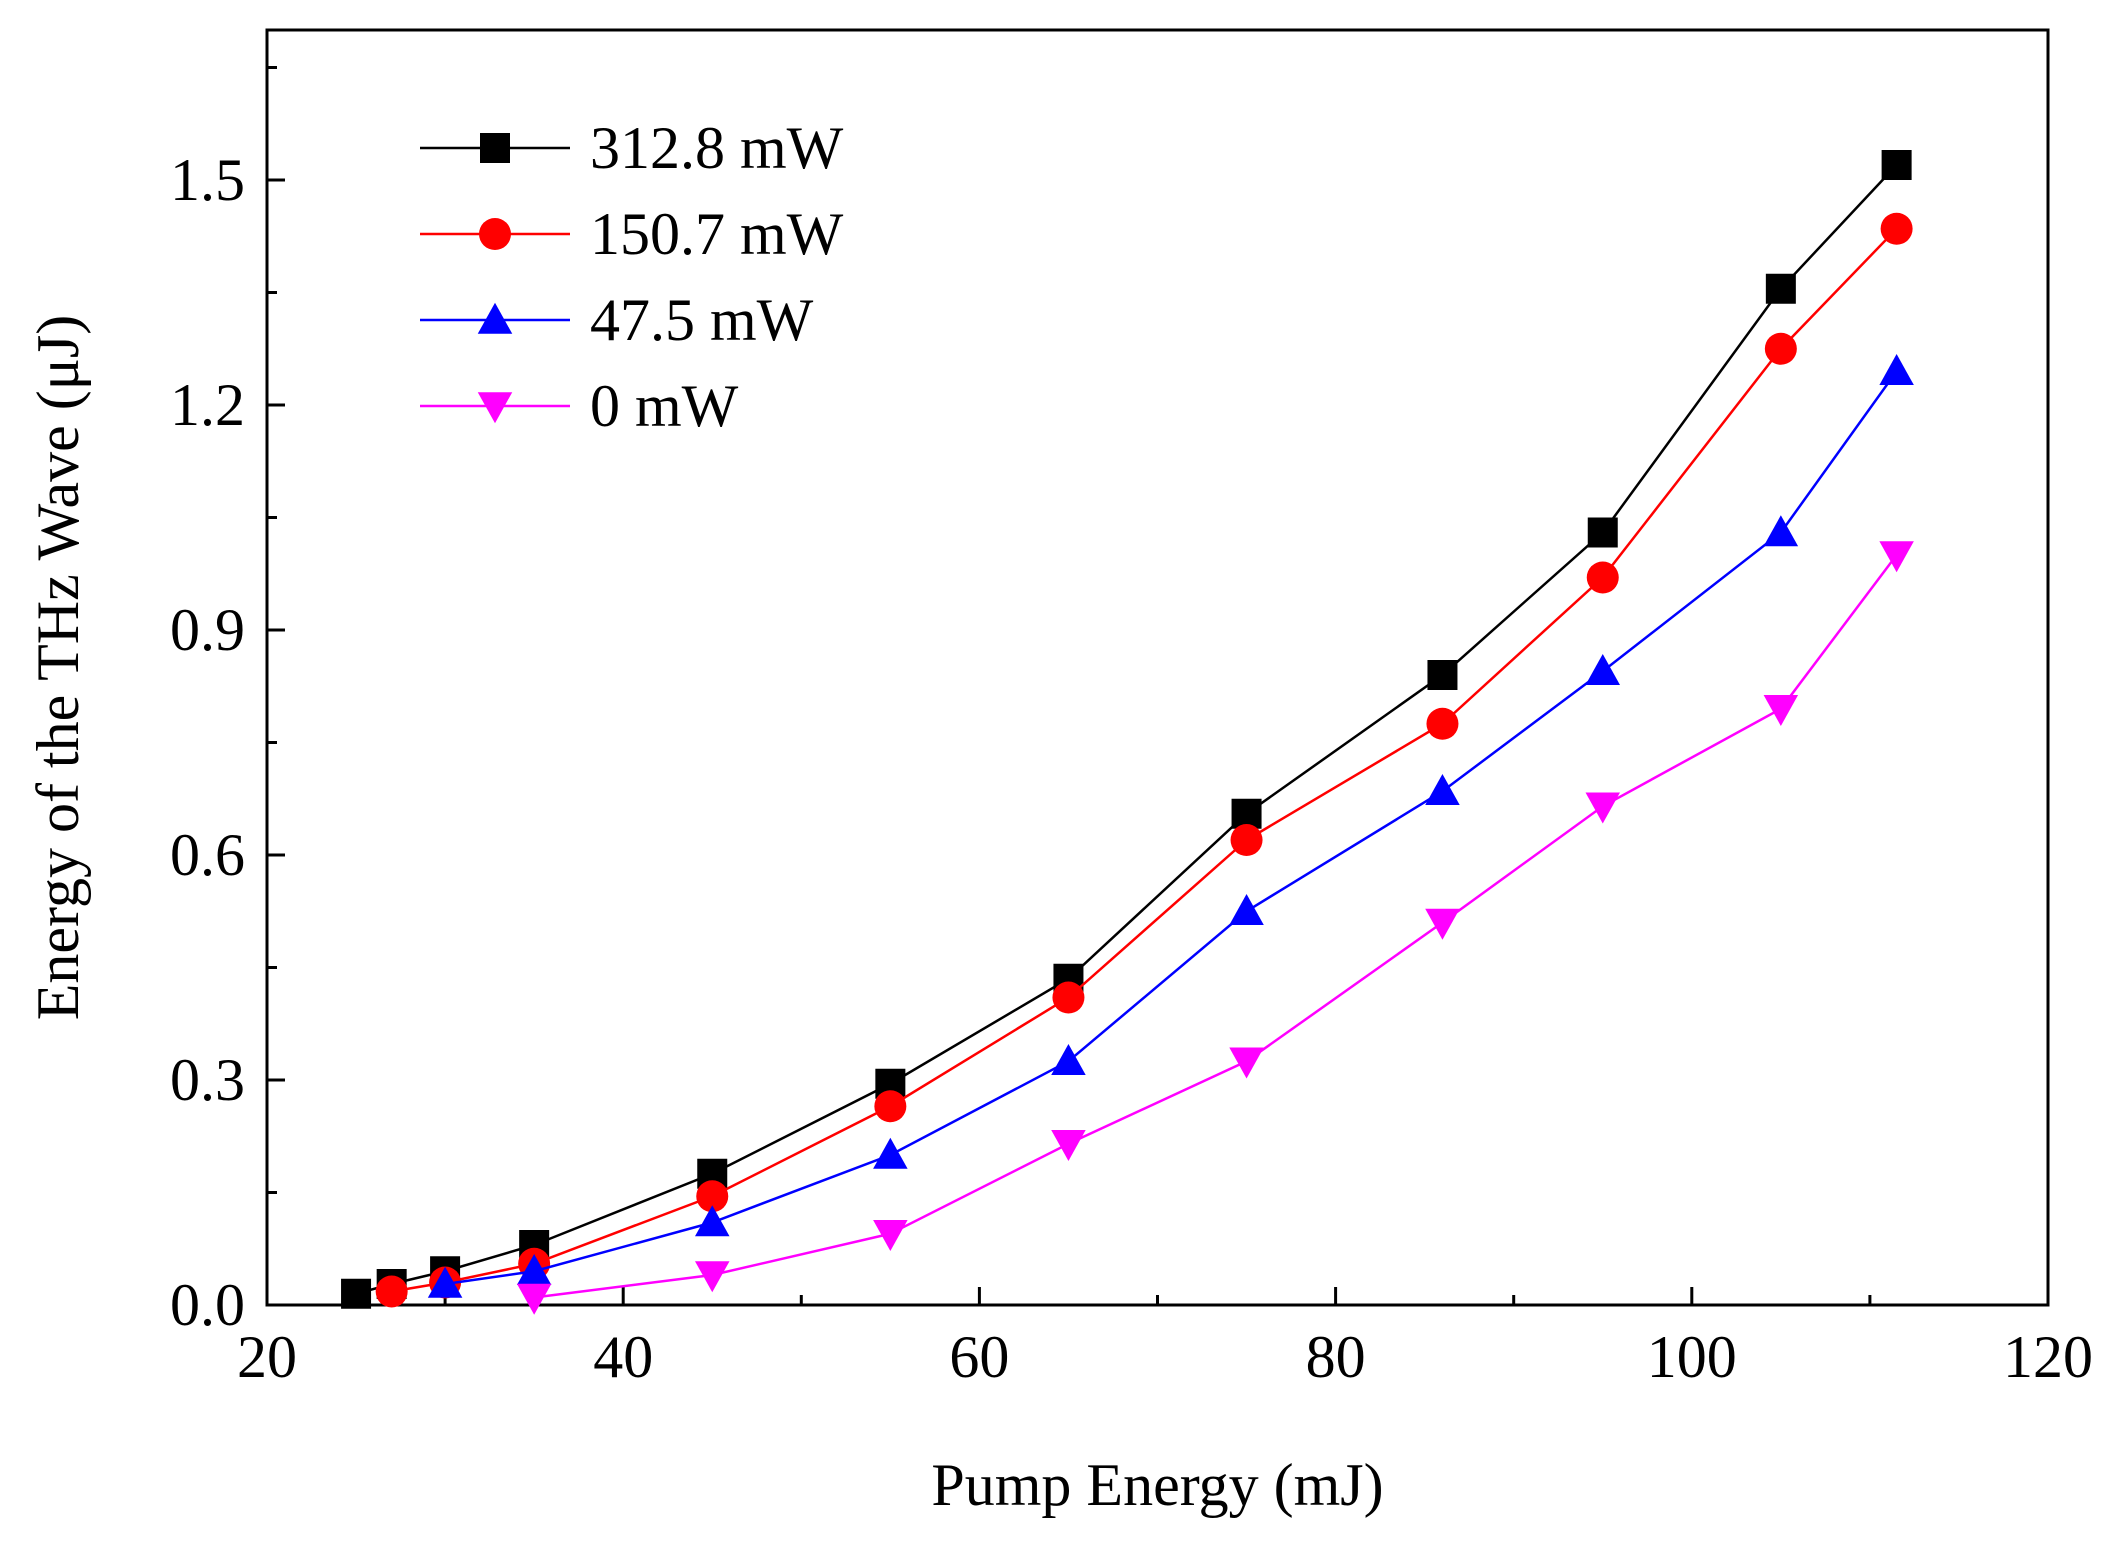  I want to click on x-tick-label: 120, so click(2048, 1357).